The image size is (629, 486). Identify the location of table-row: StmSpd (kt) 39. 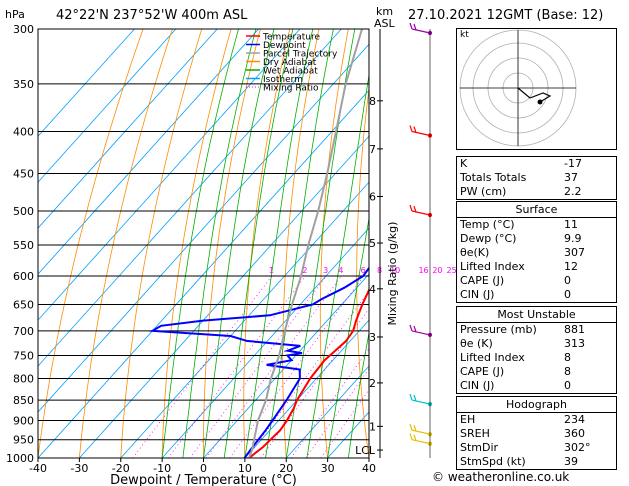
(536, 462).